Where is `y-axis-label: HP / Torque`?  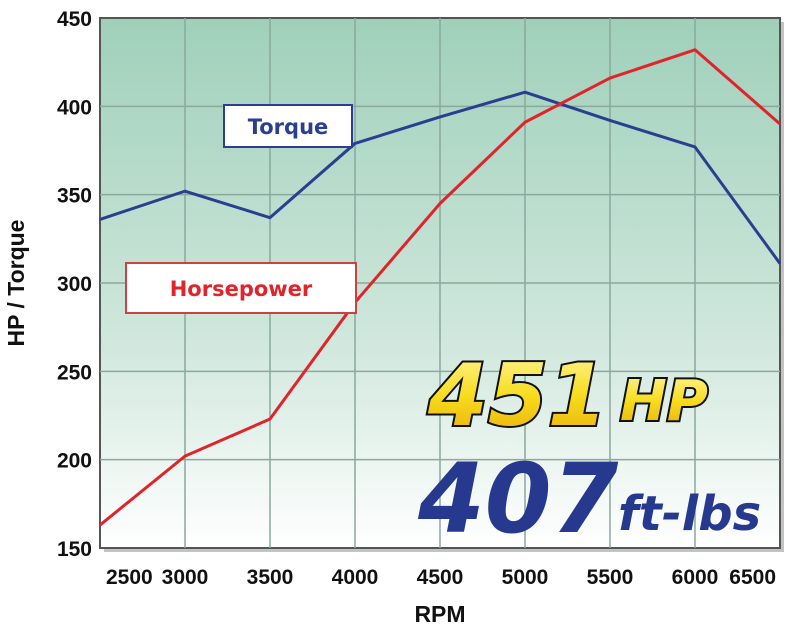
y-axis-label: HP / Torque is located at coordinates (16, 283).